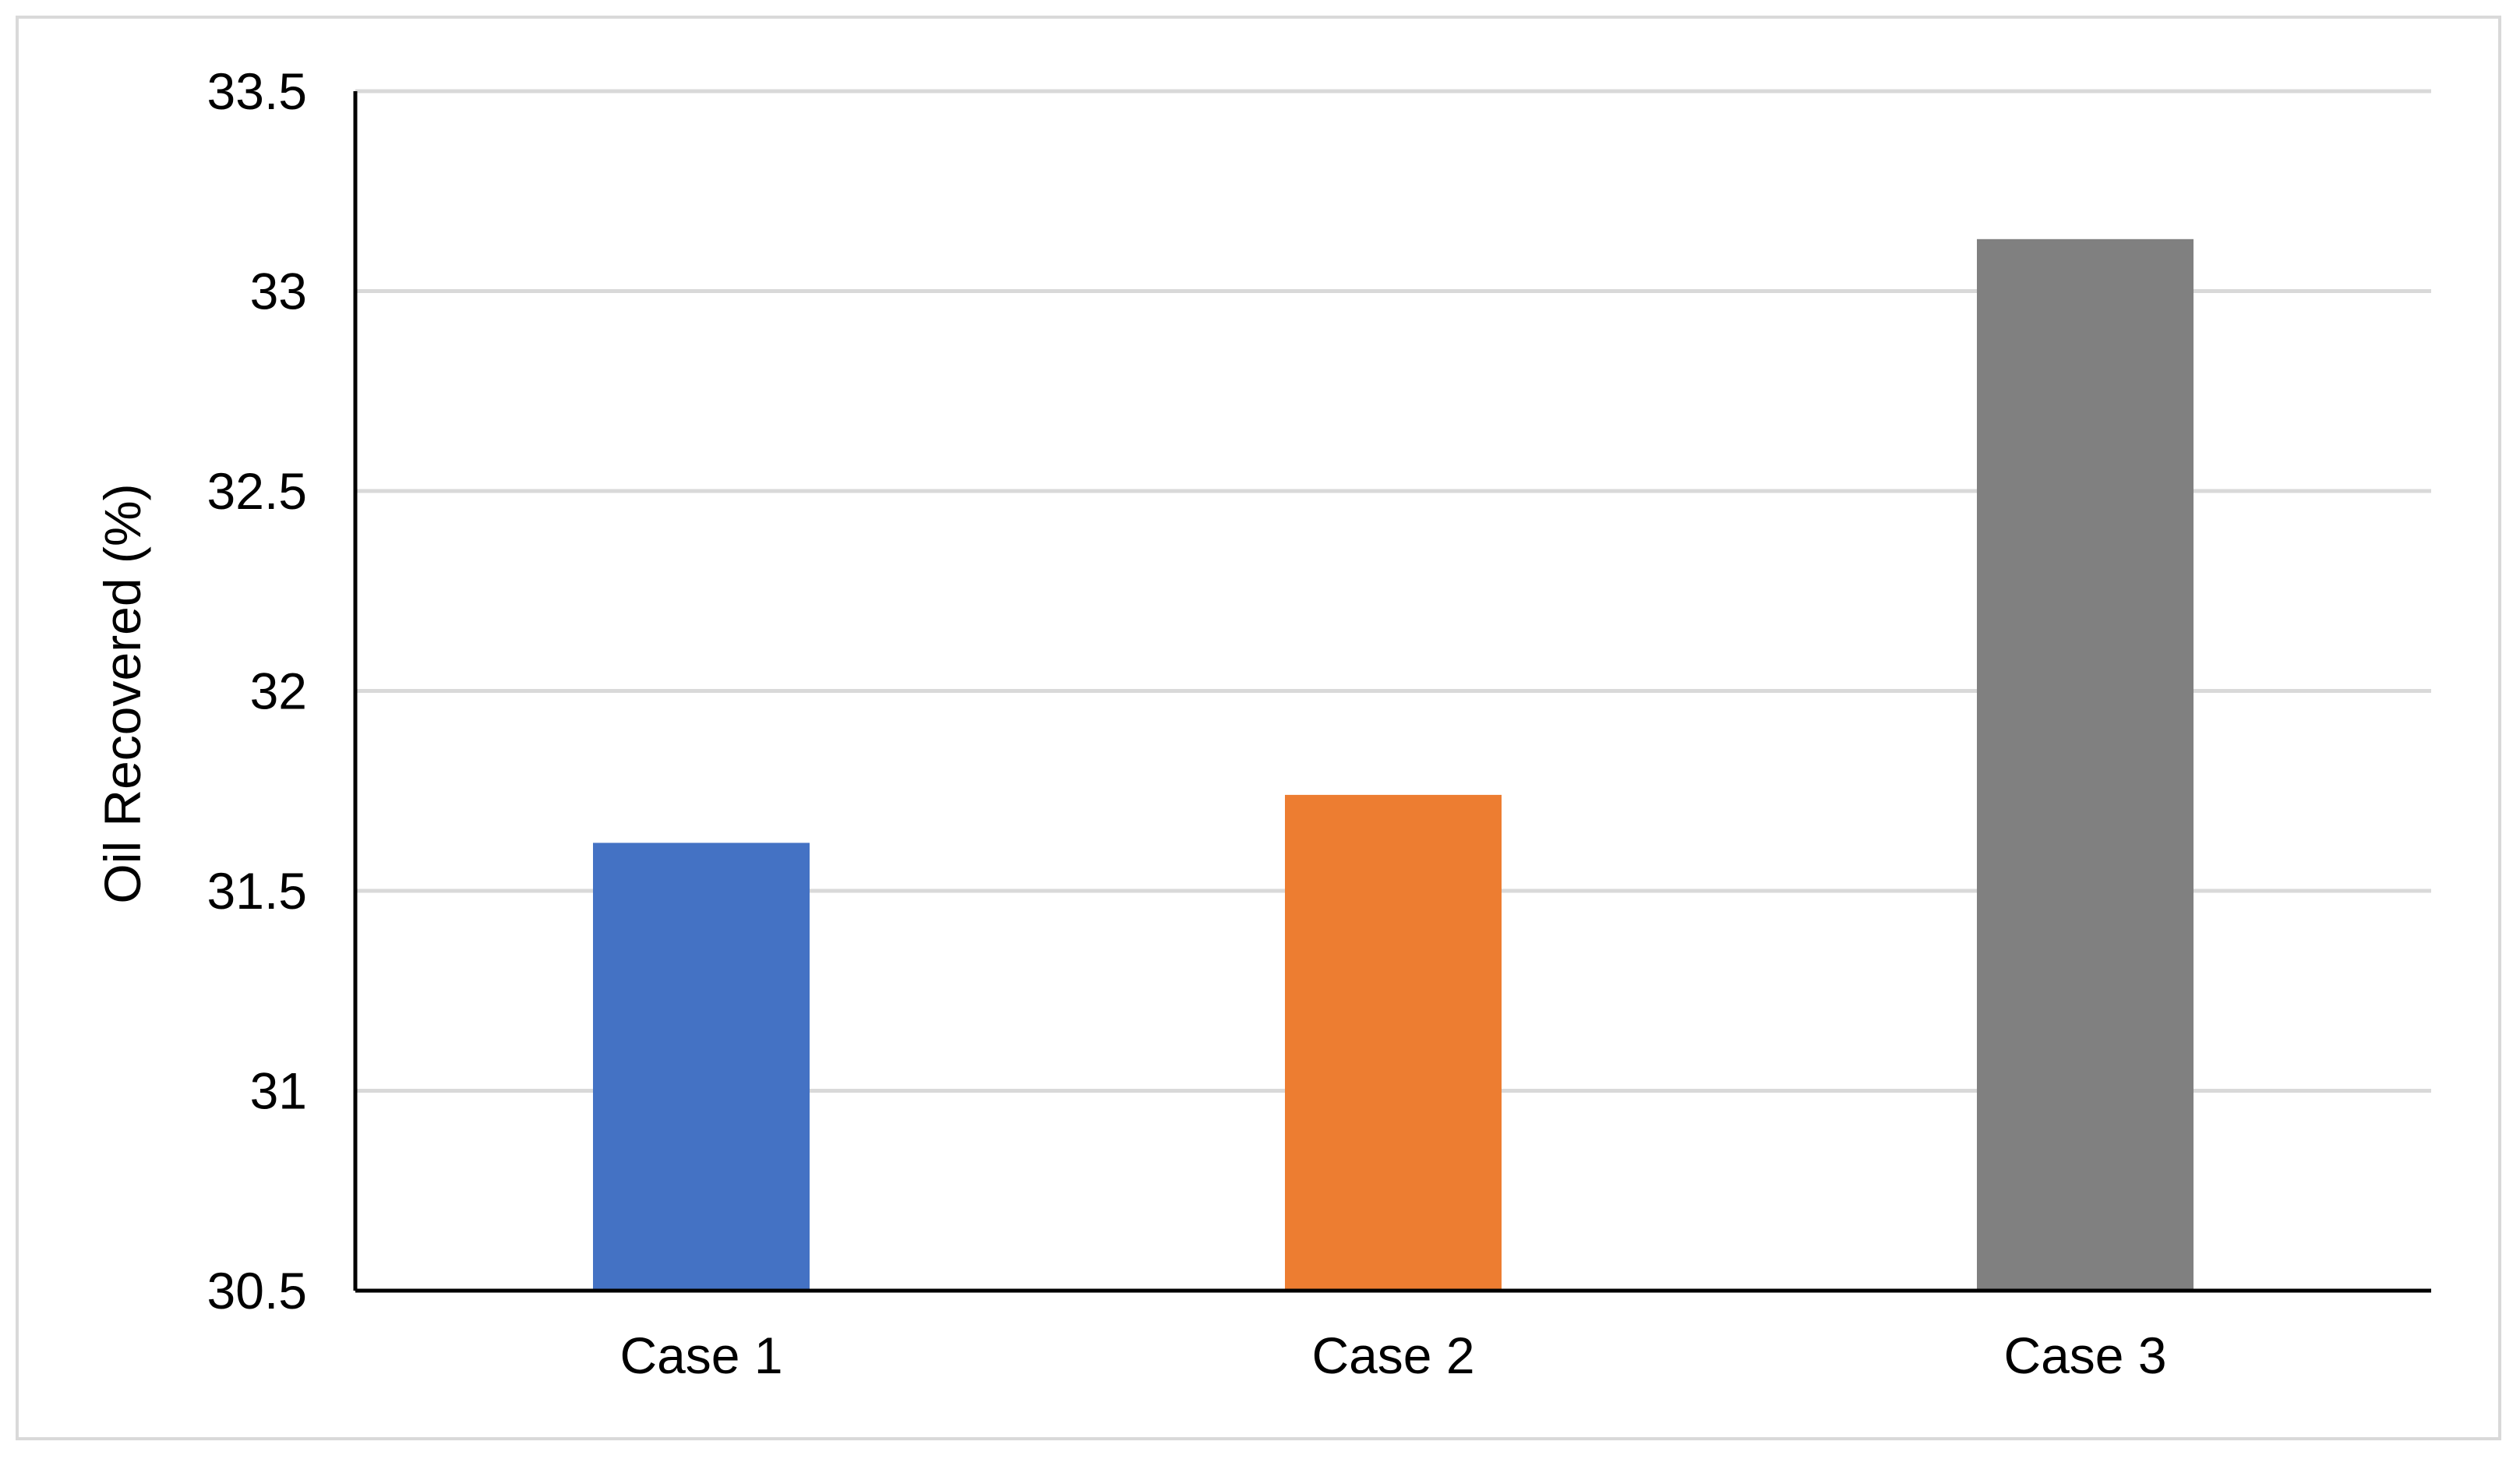  What do you see at coordinates (279, 291) in the screenshot?
I see `y-tick-label: 33` at bounding box center [279, 291].